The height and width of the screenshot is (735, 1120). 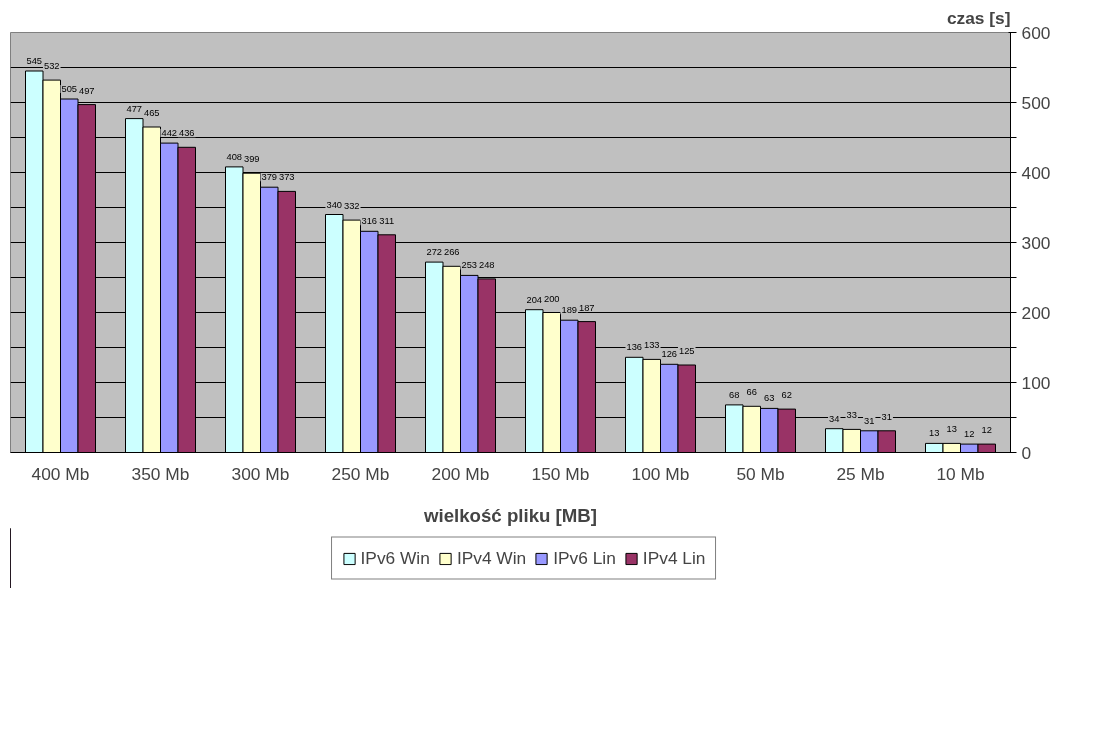 I want to click on legend-label: IPv4 Win, so click(x=491, y=558).